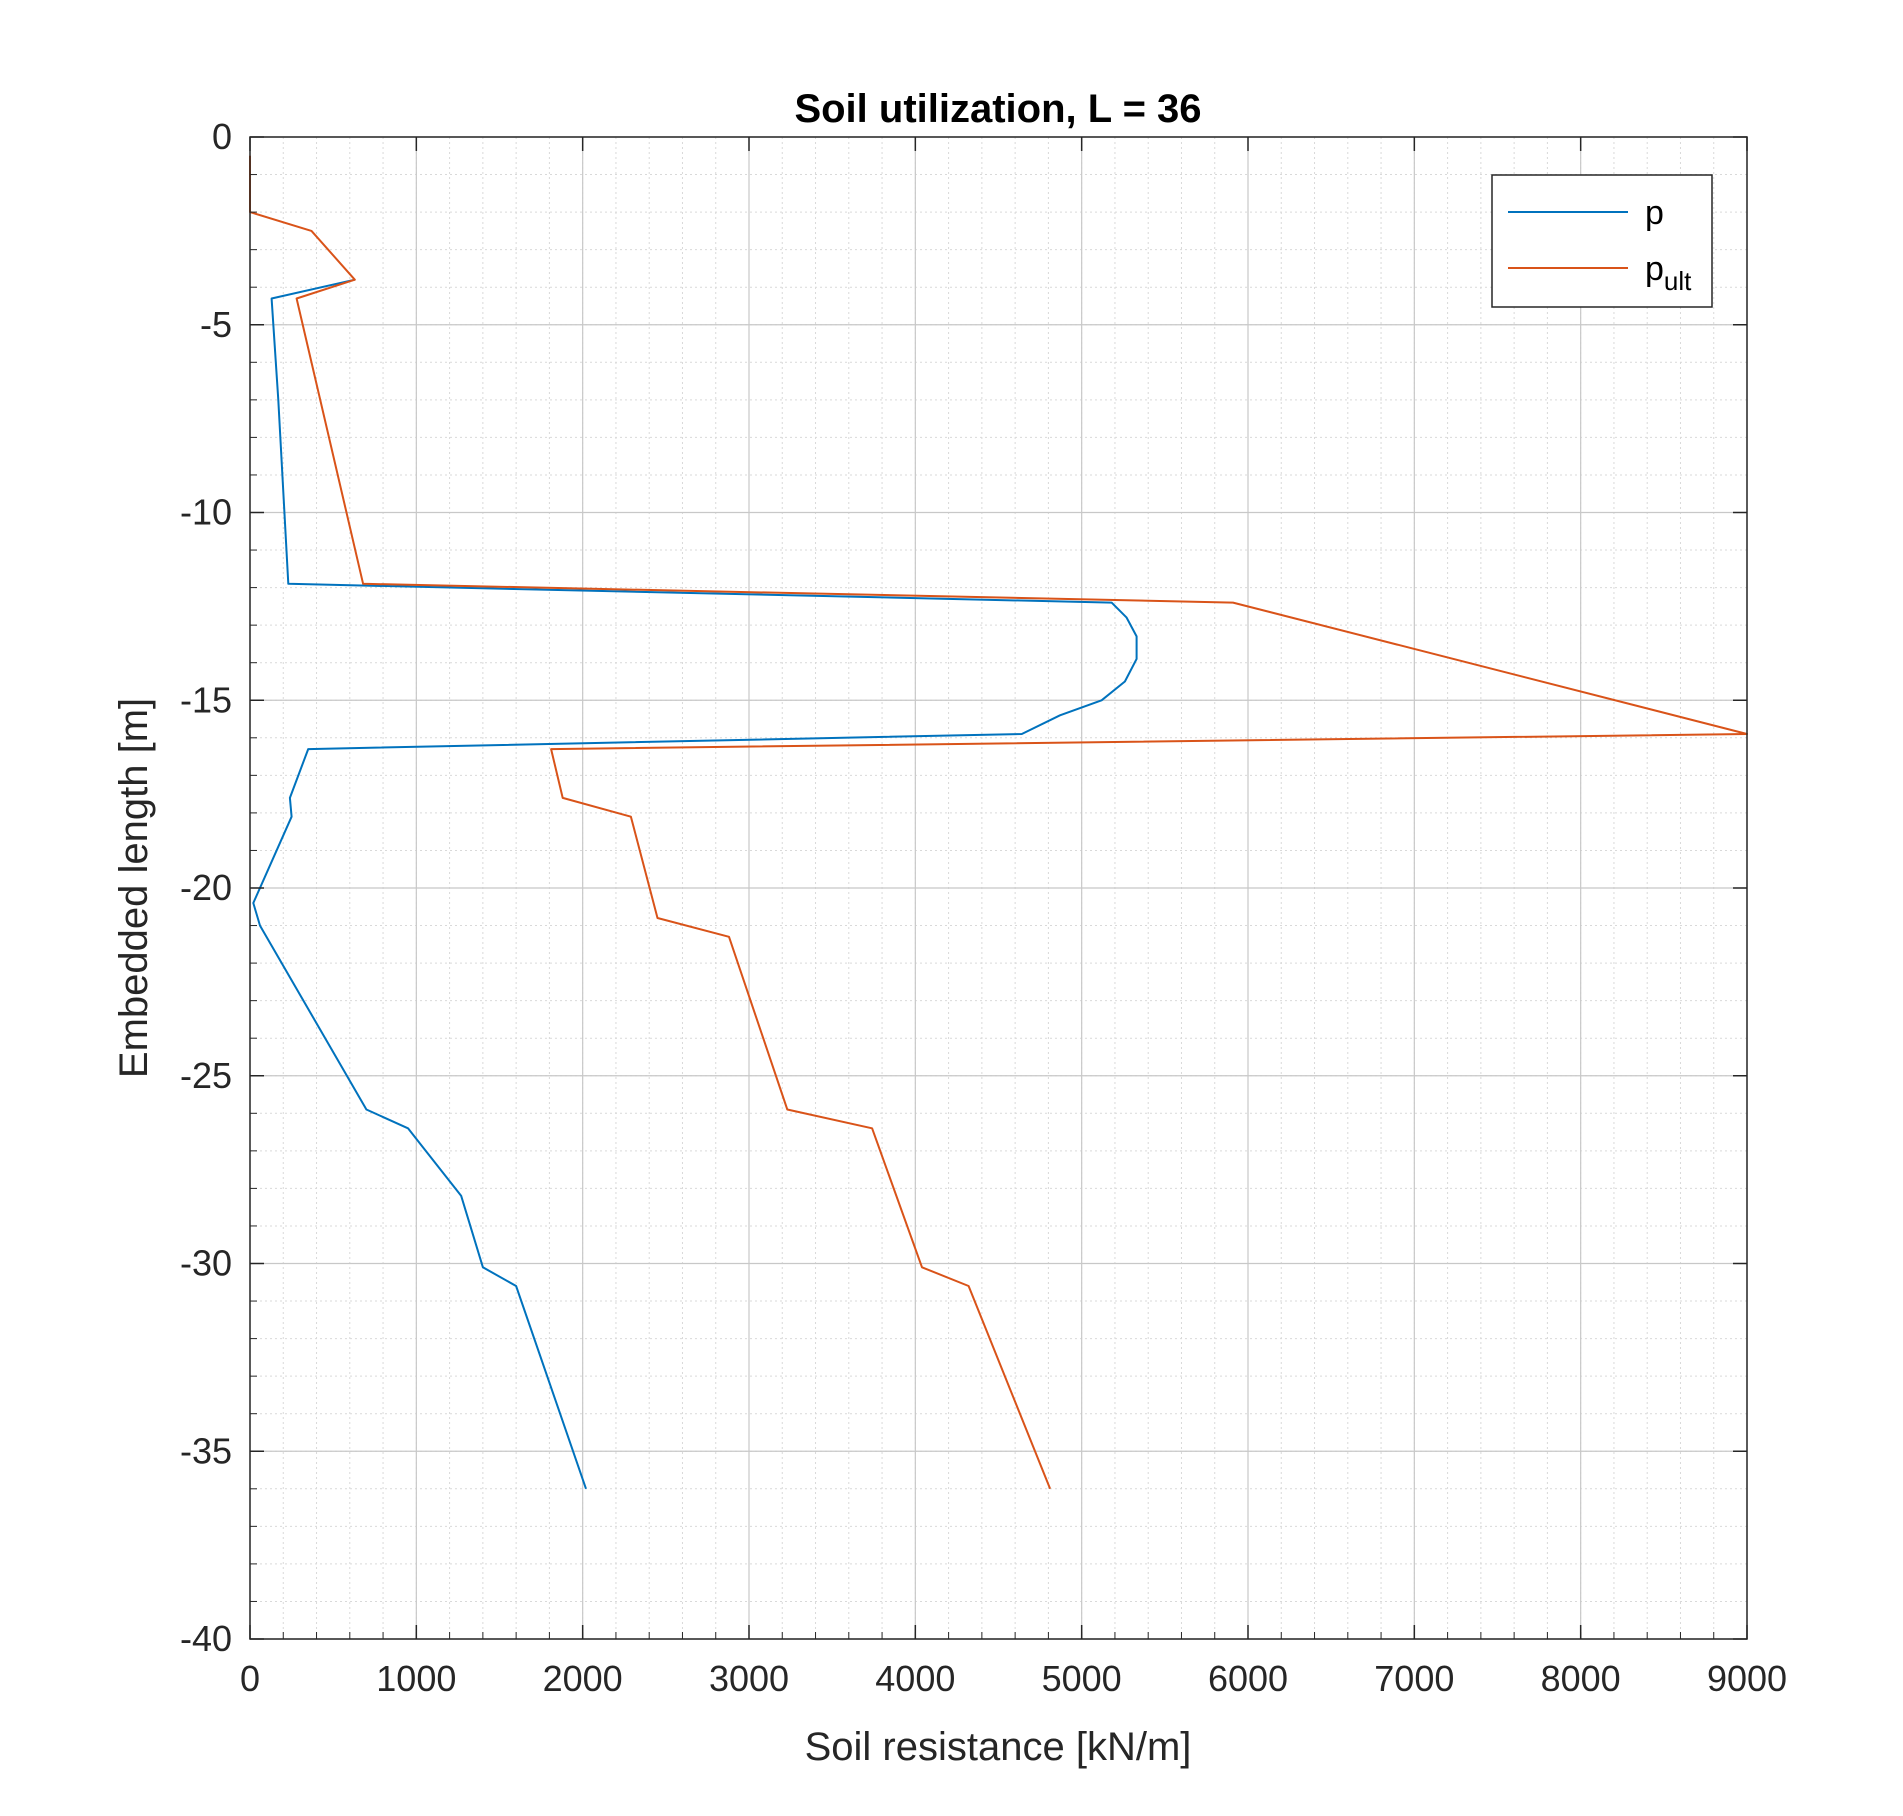  Describe the element at coordinates (206, 1450) in the screenshot. I see `y-tick-label: -35` at that location.